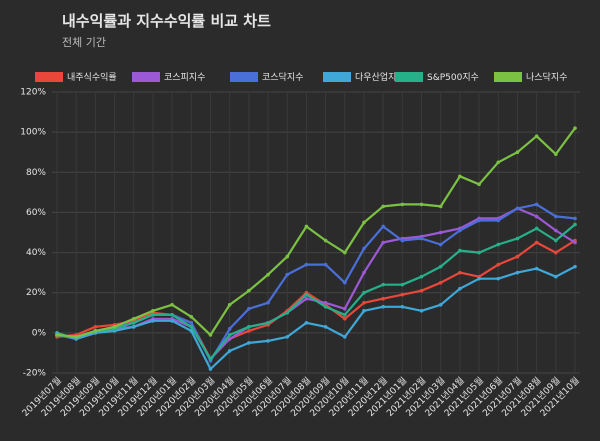  What do you see at coordinates (36, 213) in the screenshot?
I see `y-tick-label: 60%` at bounding box center [36, 213].